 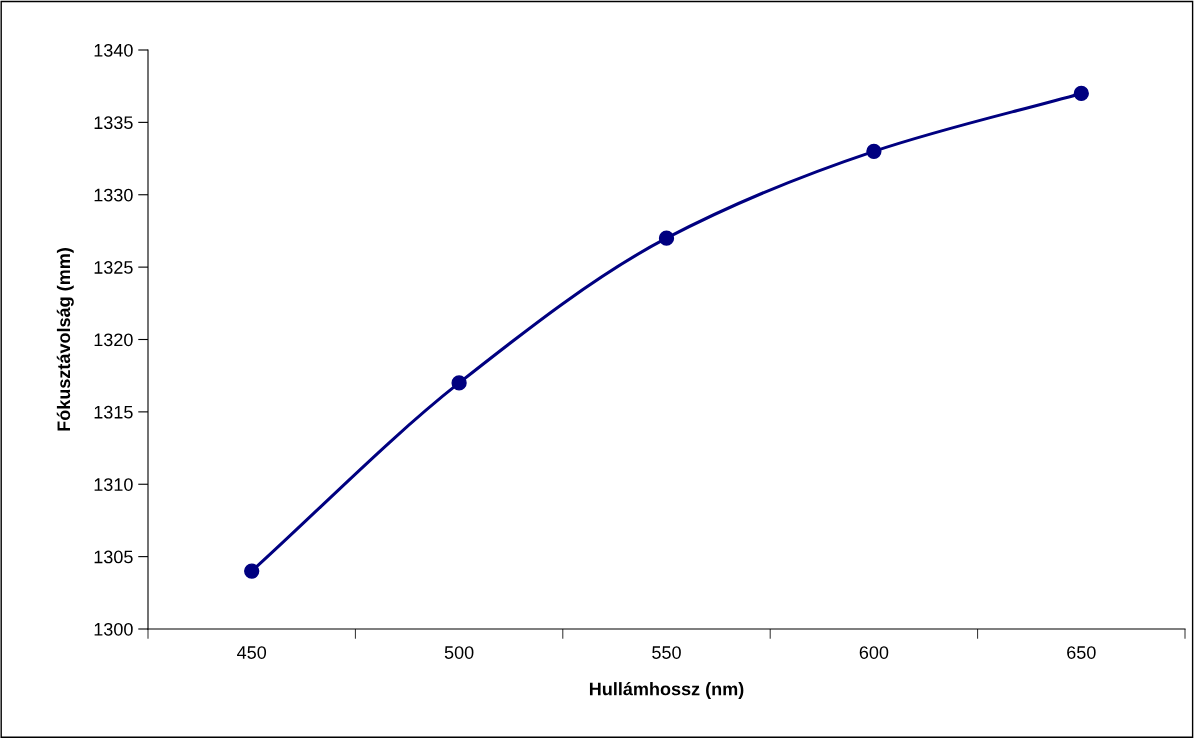 What do you see at coordinates (874, 652) in the screenshot?
I see `x-tick-label: 600` at bounding box center [874, 652].